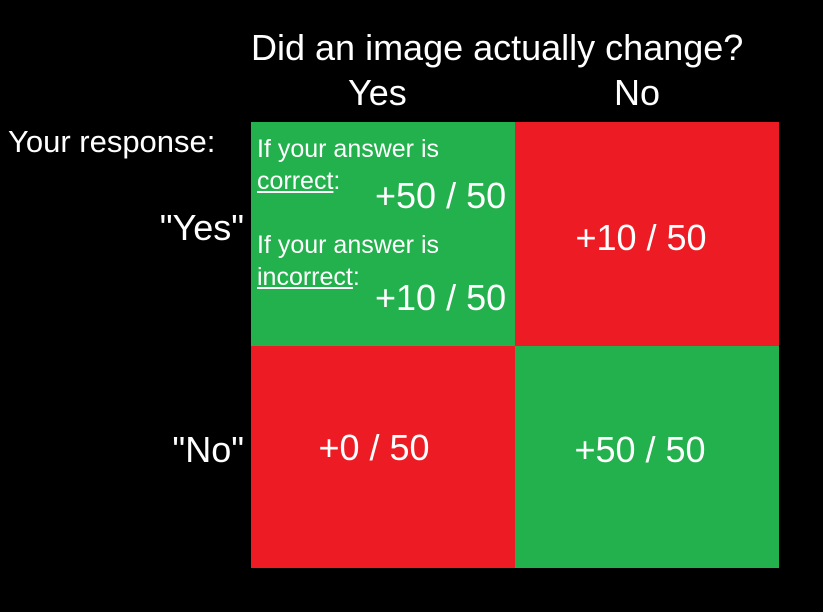 This screenshot has width=823, height=612. I want to click on column-header-no: No, so click(637, 92).